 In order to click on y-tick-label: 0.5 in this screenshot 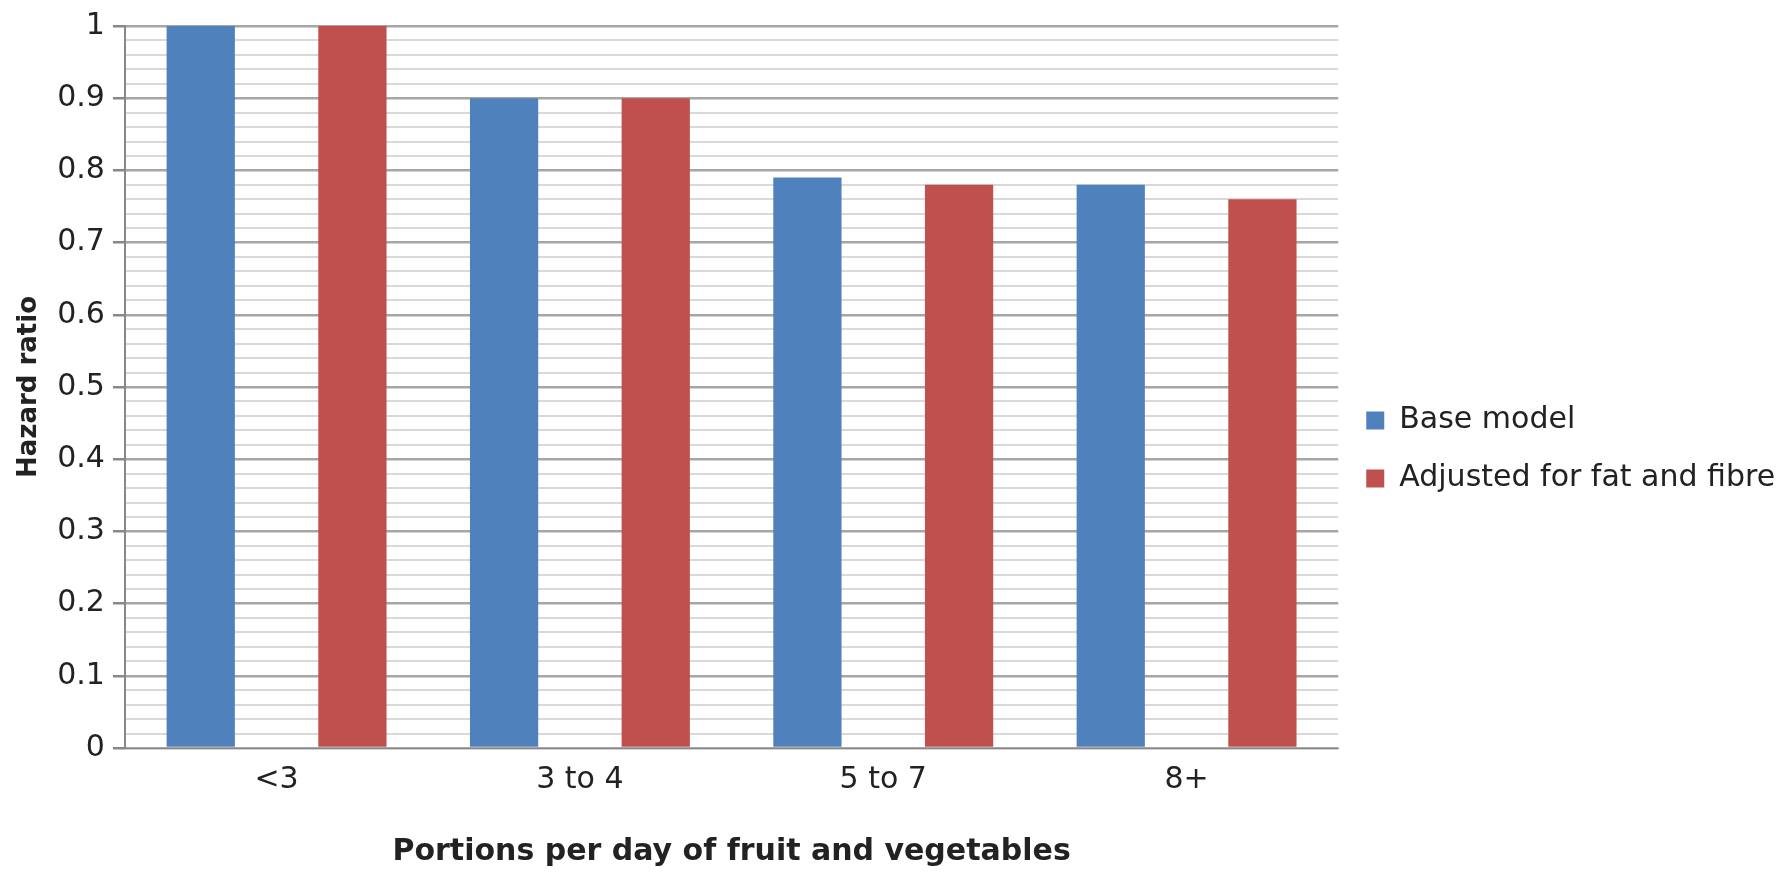, I will do `click(81, 384)`.